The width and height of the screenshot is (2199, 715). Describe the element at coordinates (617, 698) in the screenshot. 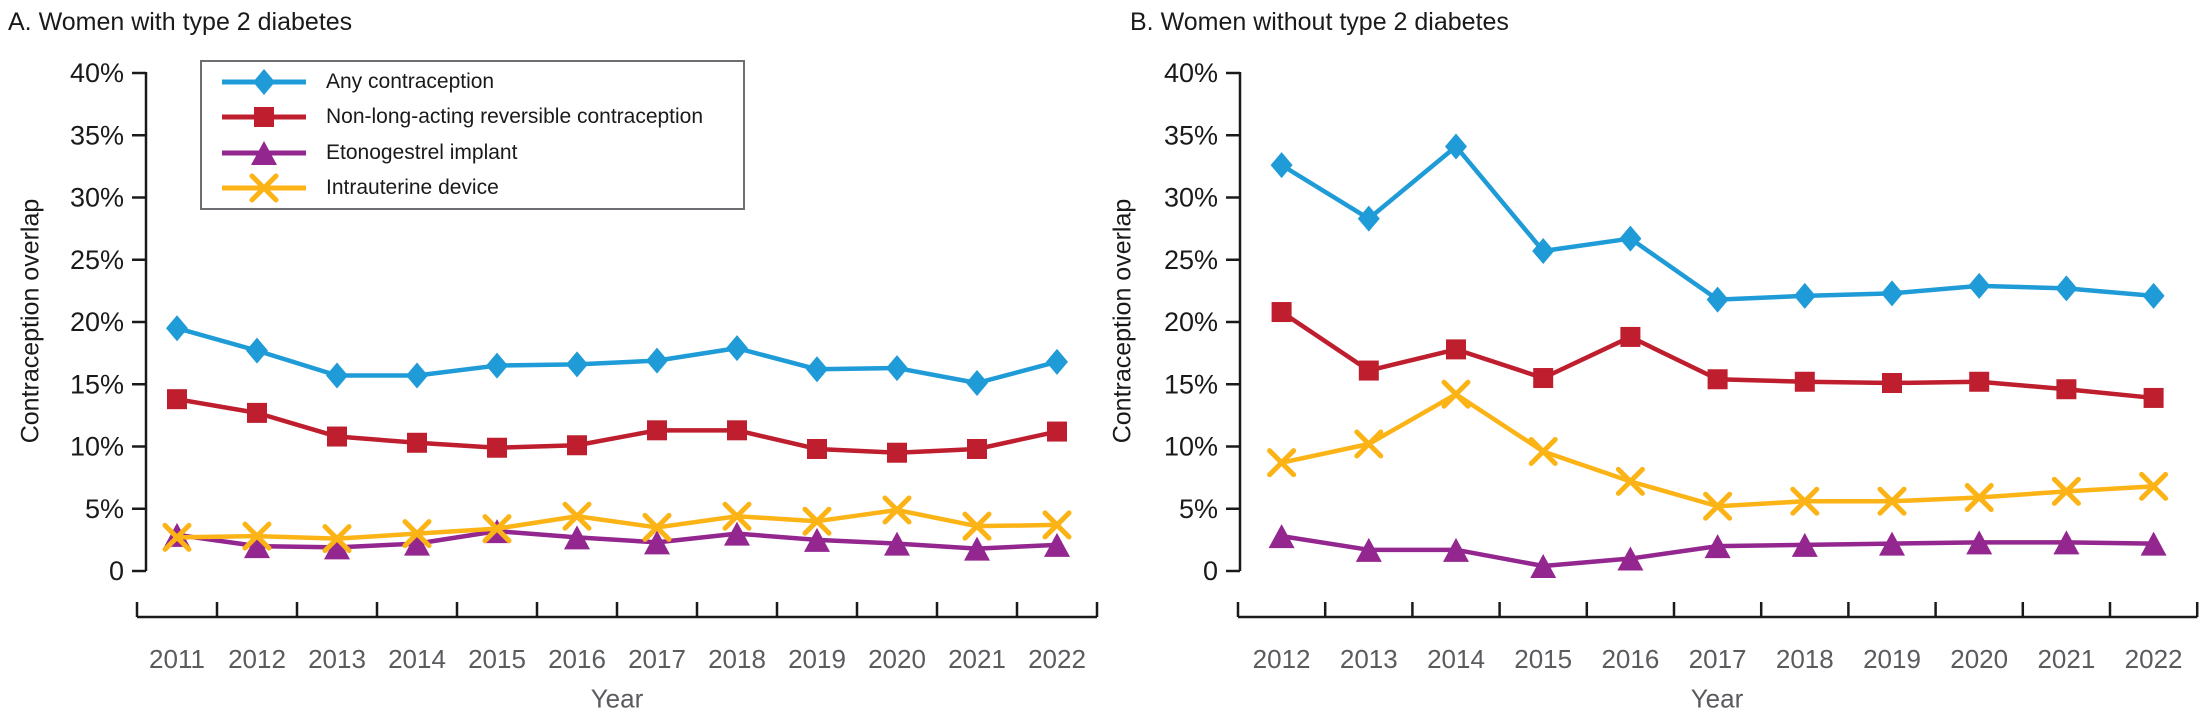

I see `panel-a-x-axis-label: Year` at that location.